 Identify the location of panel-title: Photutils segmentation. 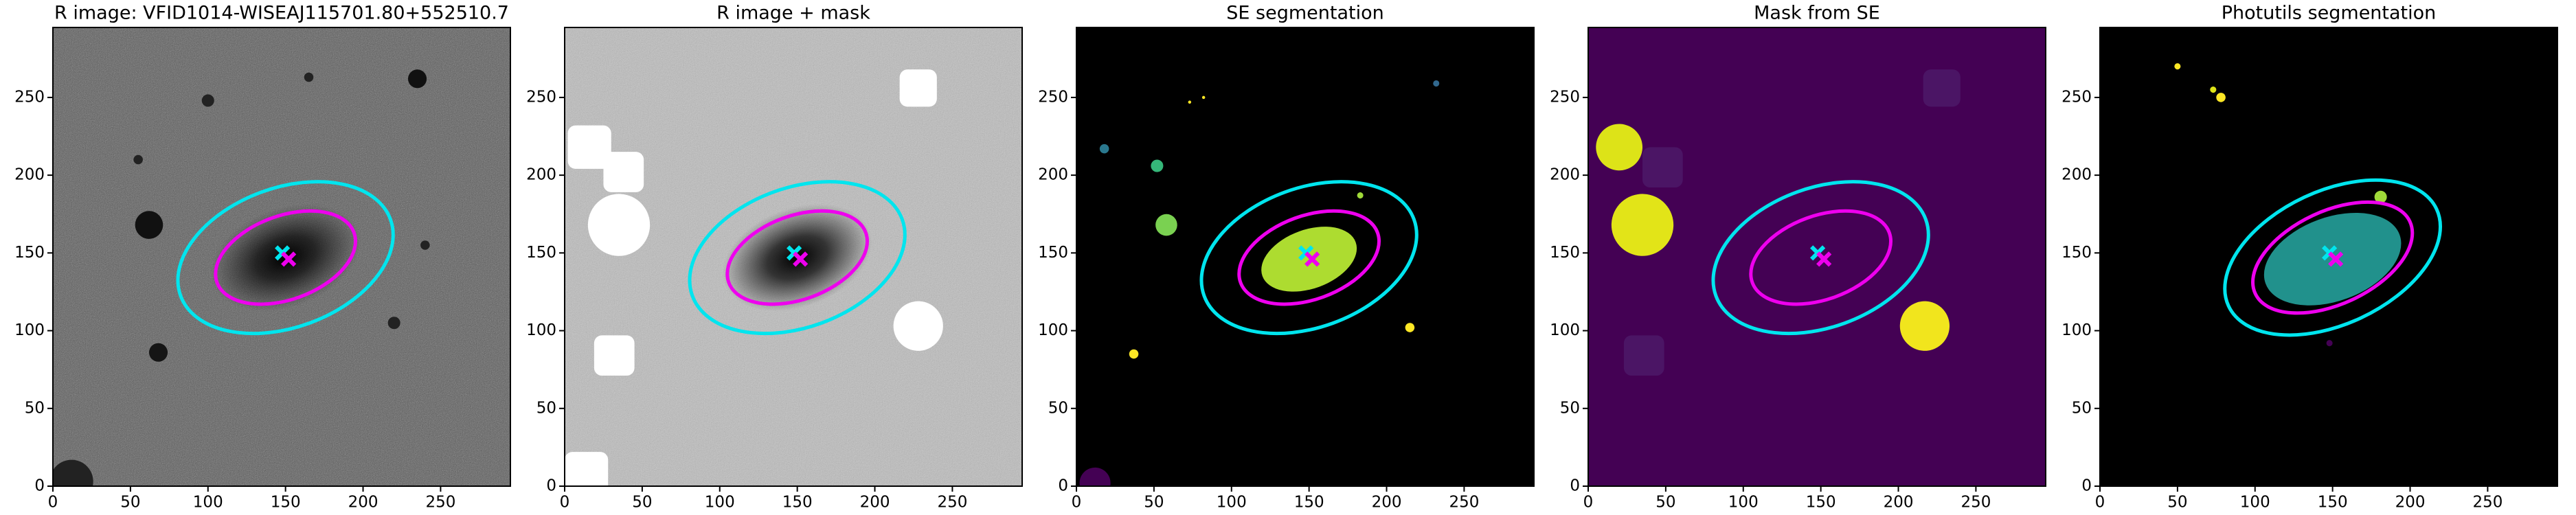
(2329, 13).